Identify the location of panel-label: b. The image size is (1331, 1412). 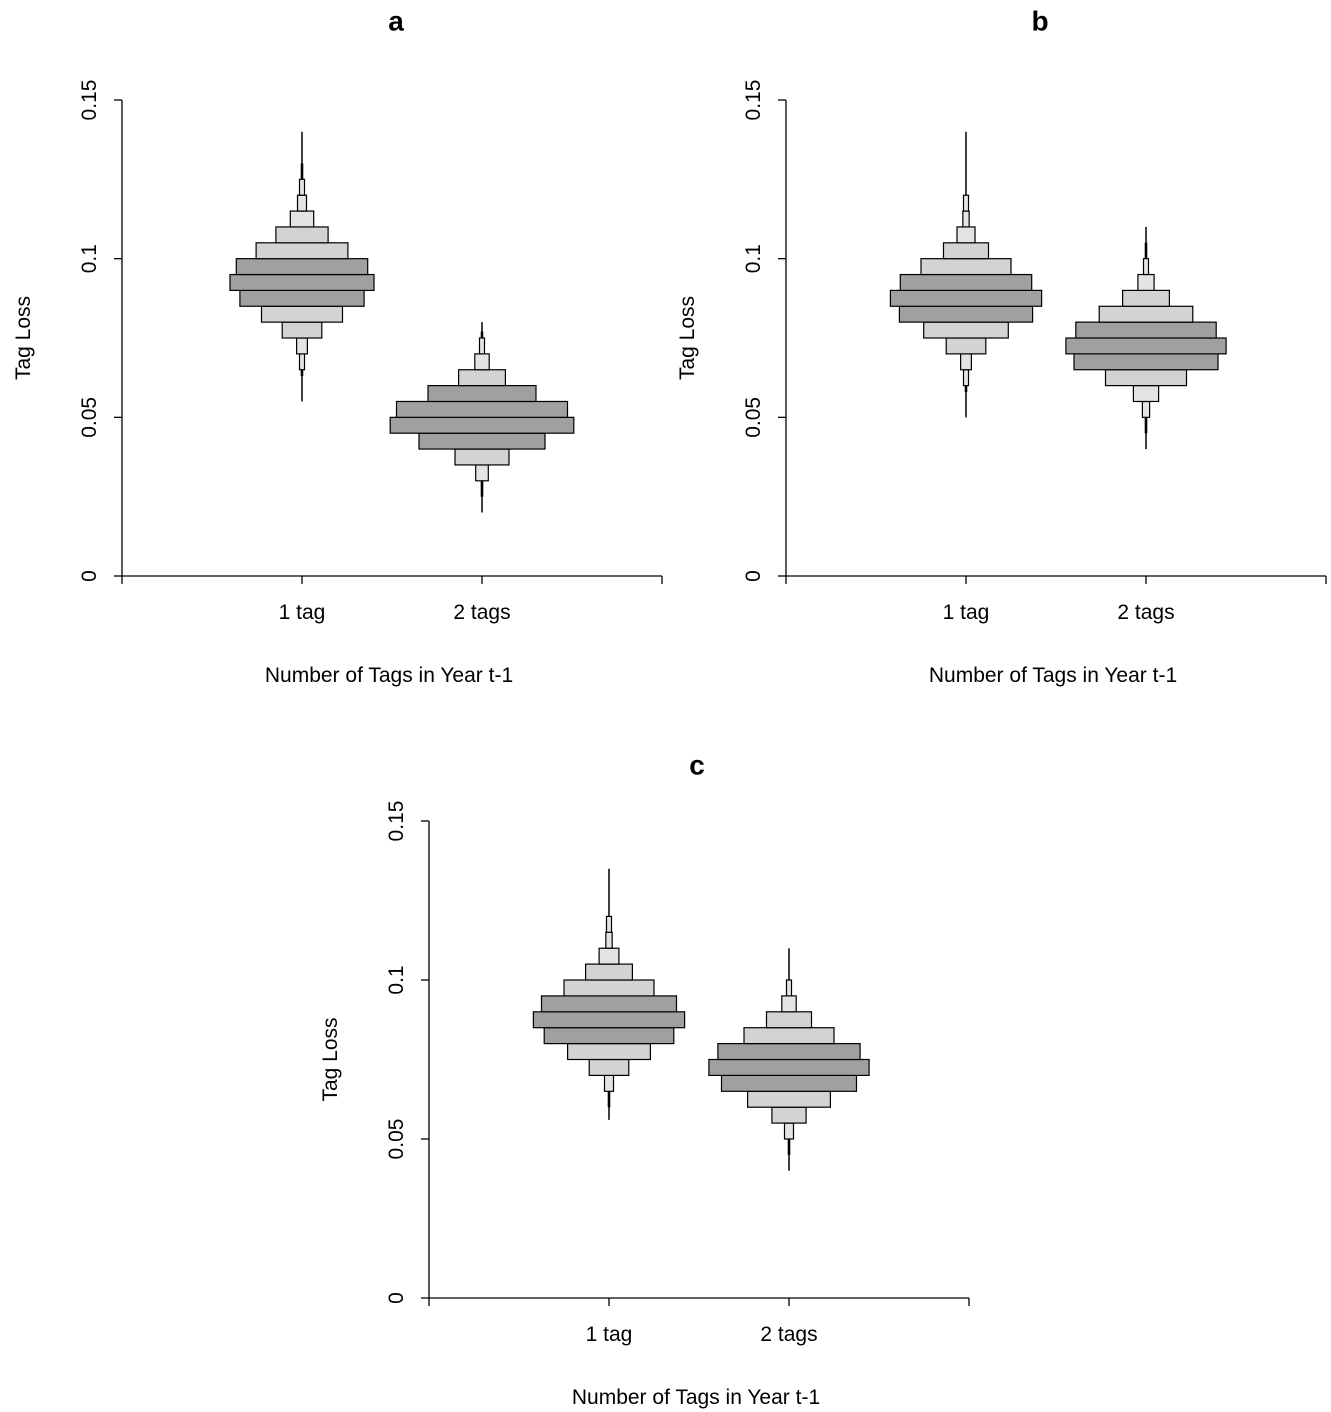
(1039, 20).